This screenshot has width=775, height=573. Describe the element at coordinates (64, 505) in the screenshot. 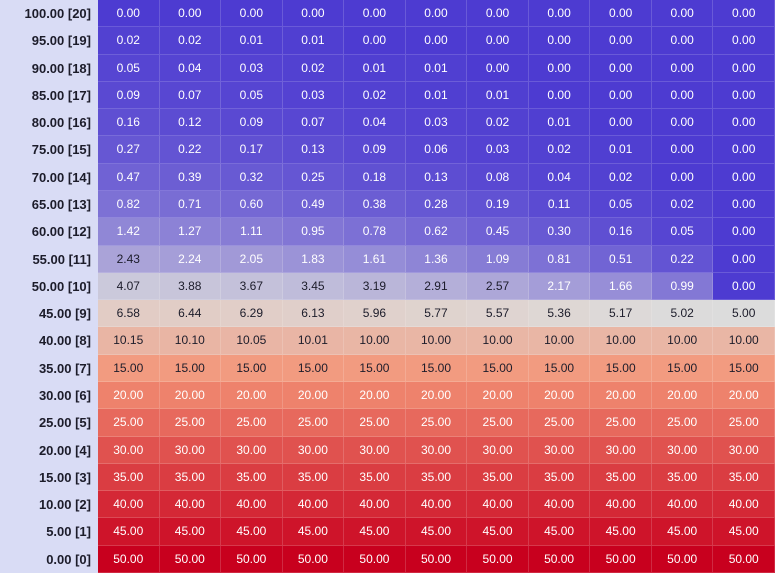

I see `y-tick-label: 10.00 [2]` at that location.